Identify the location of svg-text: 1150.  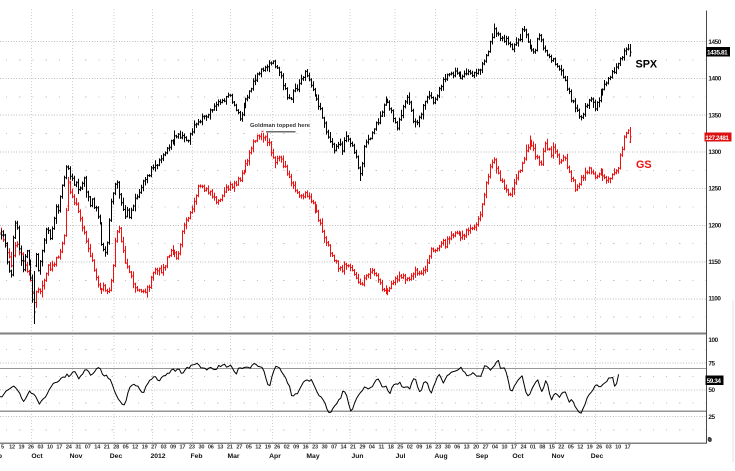
(714, 262).